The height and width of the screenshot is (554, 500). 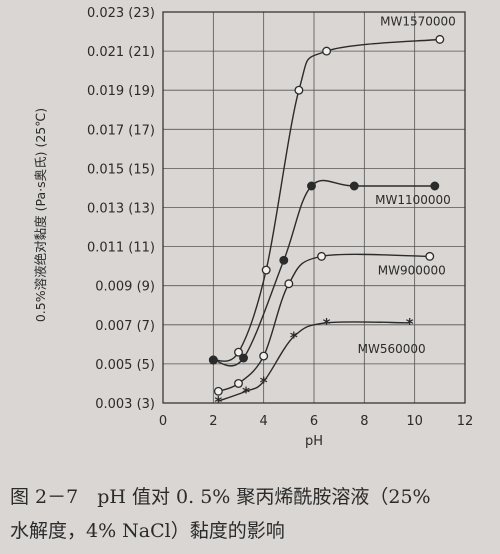 I want to click on y-axis-title-box: 0.5%溶液绝对黏度 (Pa·s奥氏) (25℃), so click(x=41, y=215).